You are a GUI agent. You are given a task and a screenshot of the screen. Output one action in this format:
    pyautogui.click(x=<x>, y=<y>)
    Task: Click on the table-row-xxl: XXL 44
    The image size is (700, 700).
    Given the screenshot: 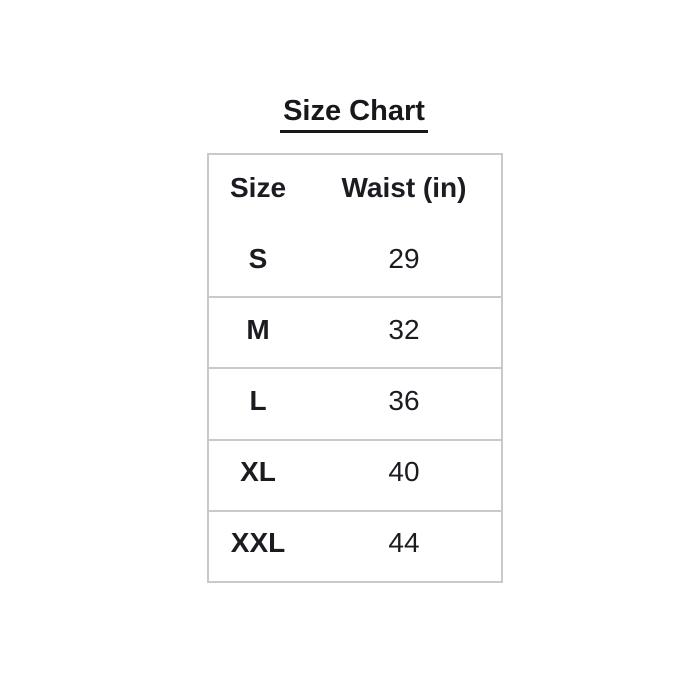 What is the action you would take?
    pyautogui.click(x=355, y=545)
    